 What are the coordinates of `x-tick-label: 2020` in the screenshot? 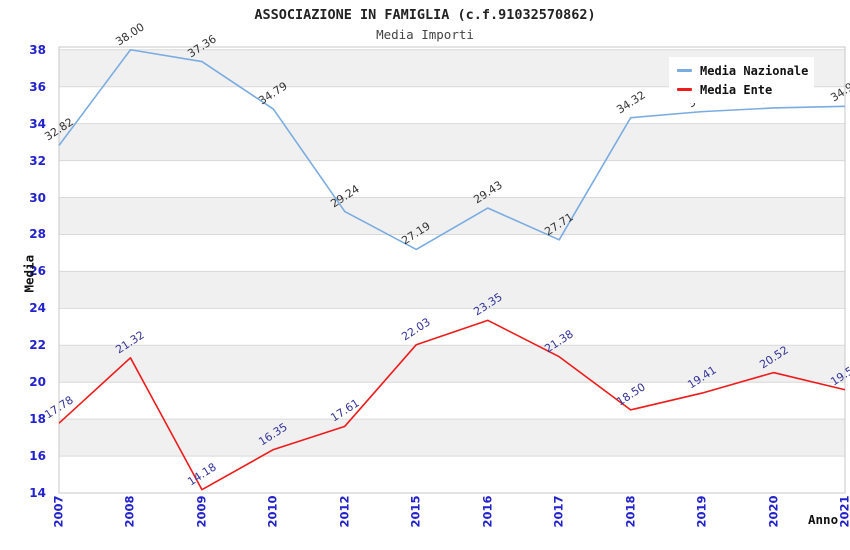 It's located at (773, 511).